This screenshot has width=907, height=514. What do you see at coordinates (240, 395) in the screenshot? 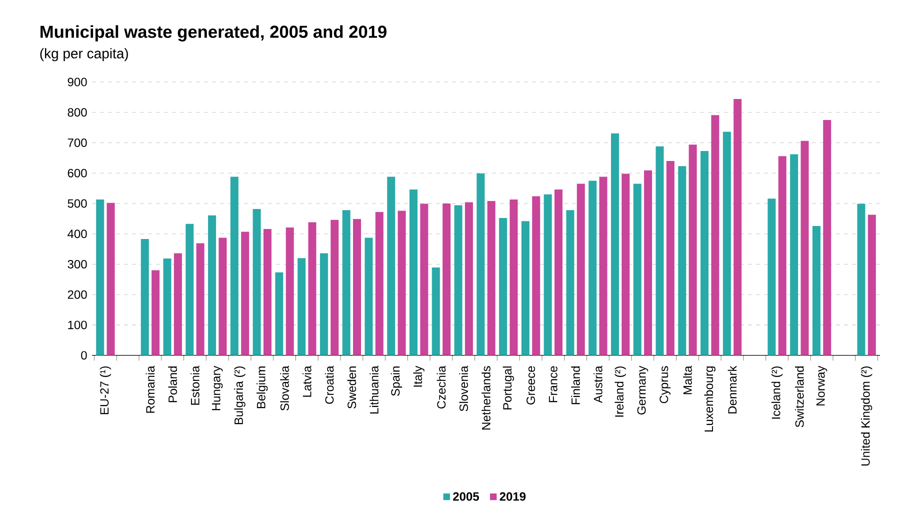
I see `x-tick-label: Bulgaria (²)` at bounding box center [240, 395].